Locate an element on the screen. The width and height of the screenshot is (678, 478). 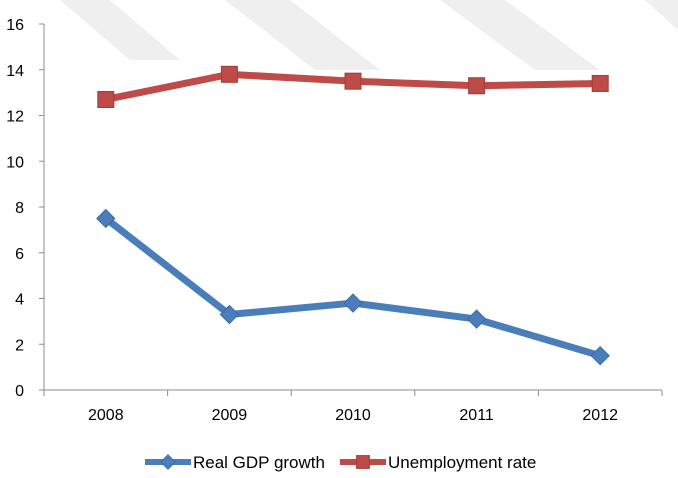
y-tick-label: 10 is located at coordinates (15, 162).